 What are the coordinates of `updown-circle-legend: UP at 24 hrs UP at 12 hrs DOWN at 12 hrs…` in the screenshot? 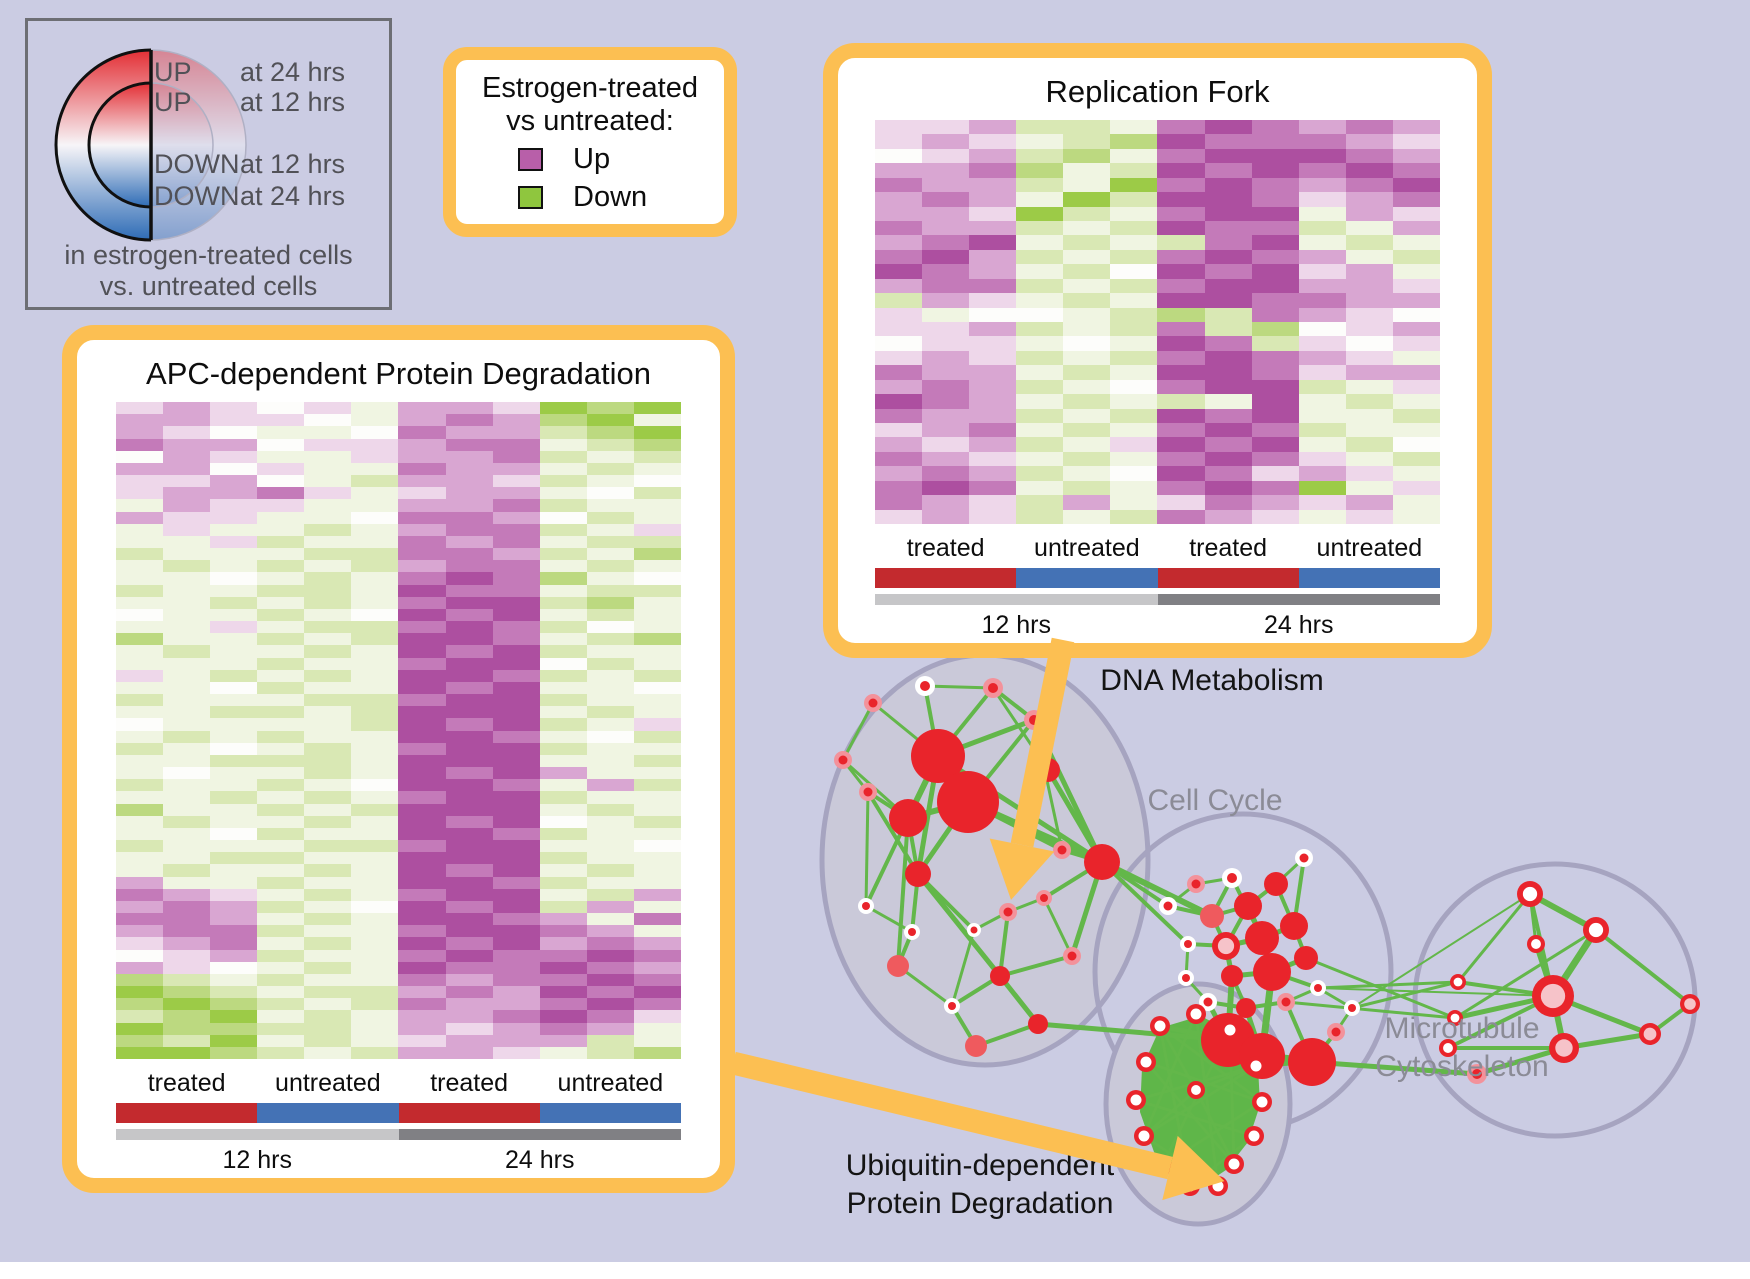 It's located at (208, 164).